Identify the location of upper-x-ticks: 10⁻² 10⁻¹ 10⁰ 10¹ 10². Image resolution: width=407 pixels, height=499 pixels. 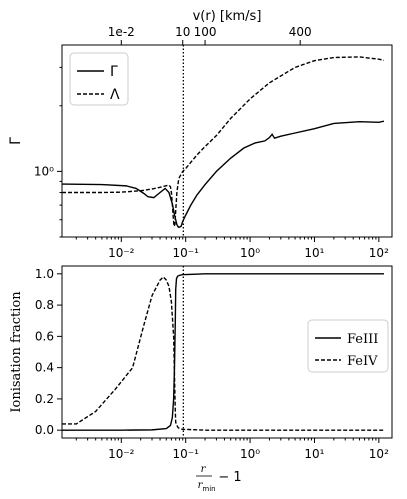
(232, 248).